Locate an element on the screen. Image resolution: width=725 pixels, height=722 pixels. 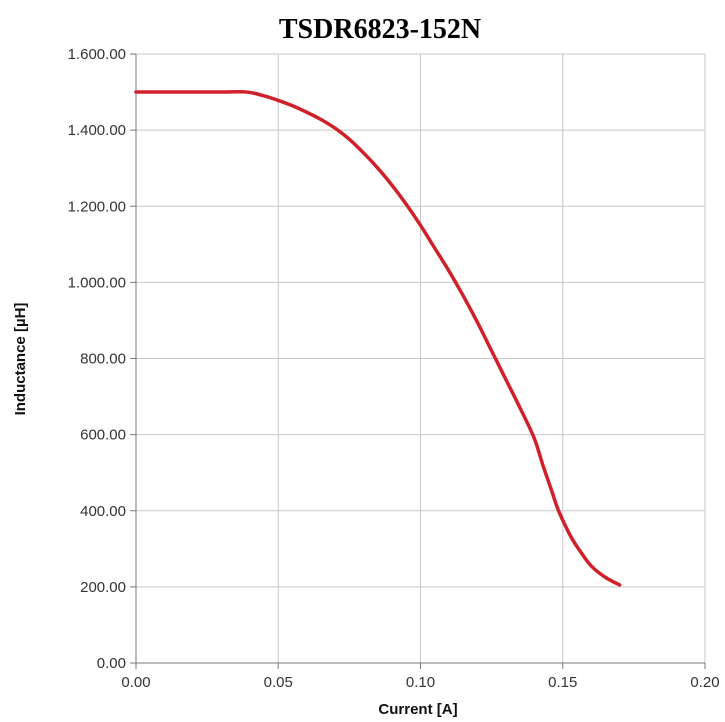
y-tick-label: 200.00 is located at coordinates (103, 587).